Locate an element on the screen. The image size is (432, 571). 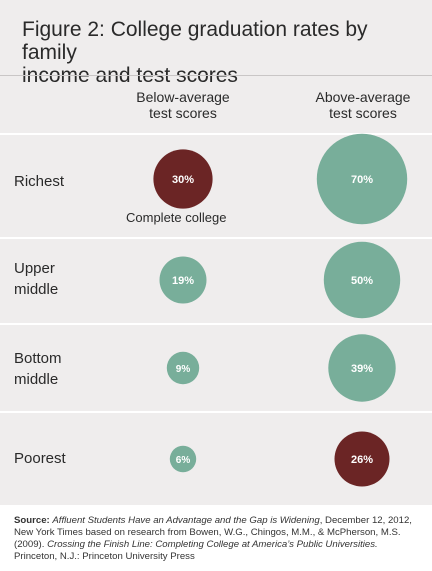
bubble-value-label: 50% is located at coordinates (362, 281).